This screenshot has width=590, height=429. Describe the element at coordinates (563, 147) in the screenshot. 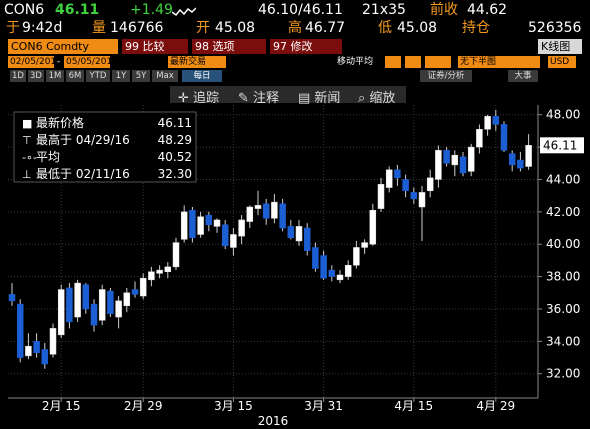

I see `y-tick-label: 46.00` at that location.